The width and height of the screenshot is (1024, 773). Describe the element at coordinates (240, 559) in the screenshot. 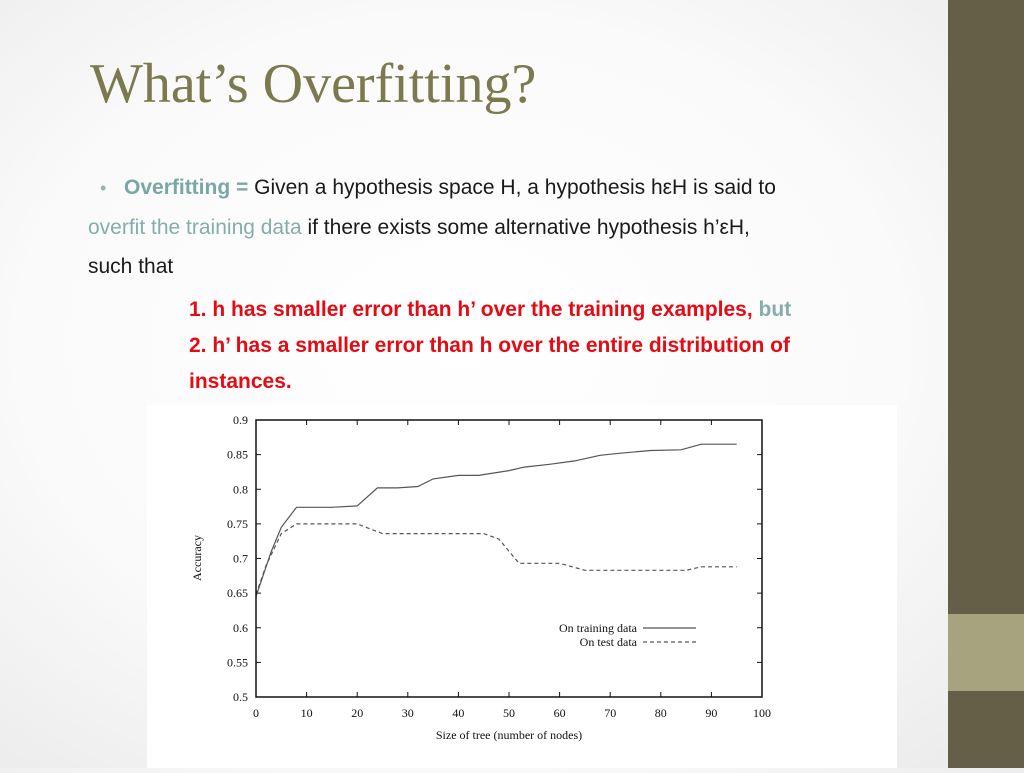

I see `y-tick-label: 0.7` at that location.